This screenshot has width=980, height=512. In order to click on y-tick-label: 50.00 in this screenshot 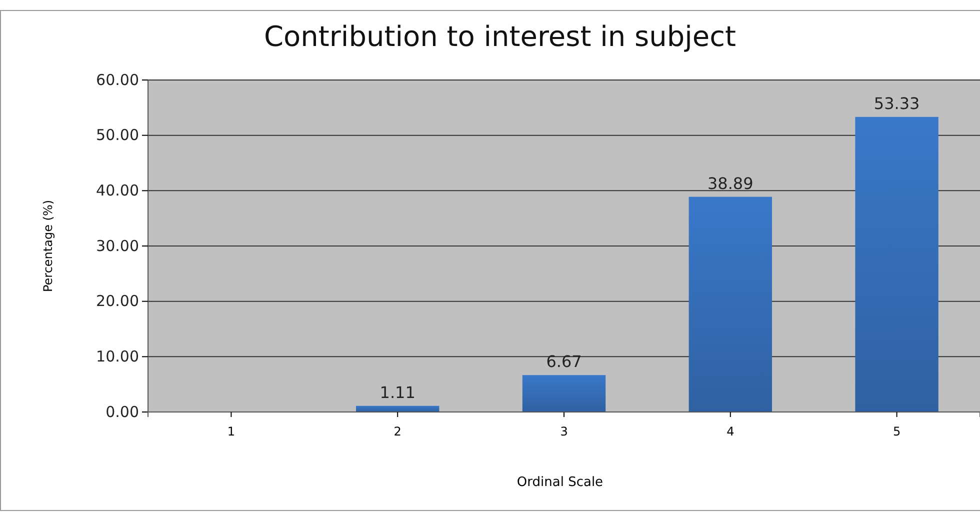, I will do `click(117, 135)`.